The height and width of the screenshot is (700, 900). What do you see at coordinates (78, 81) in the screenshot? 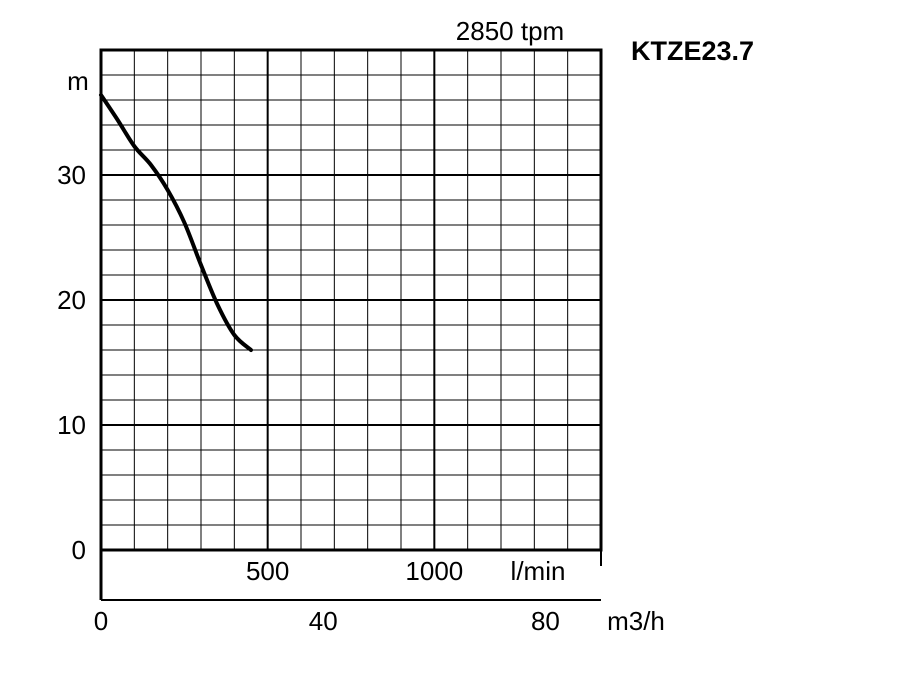
I see `y-axis-label: m` at bounding box center [78, 81].